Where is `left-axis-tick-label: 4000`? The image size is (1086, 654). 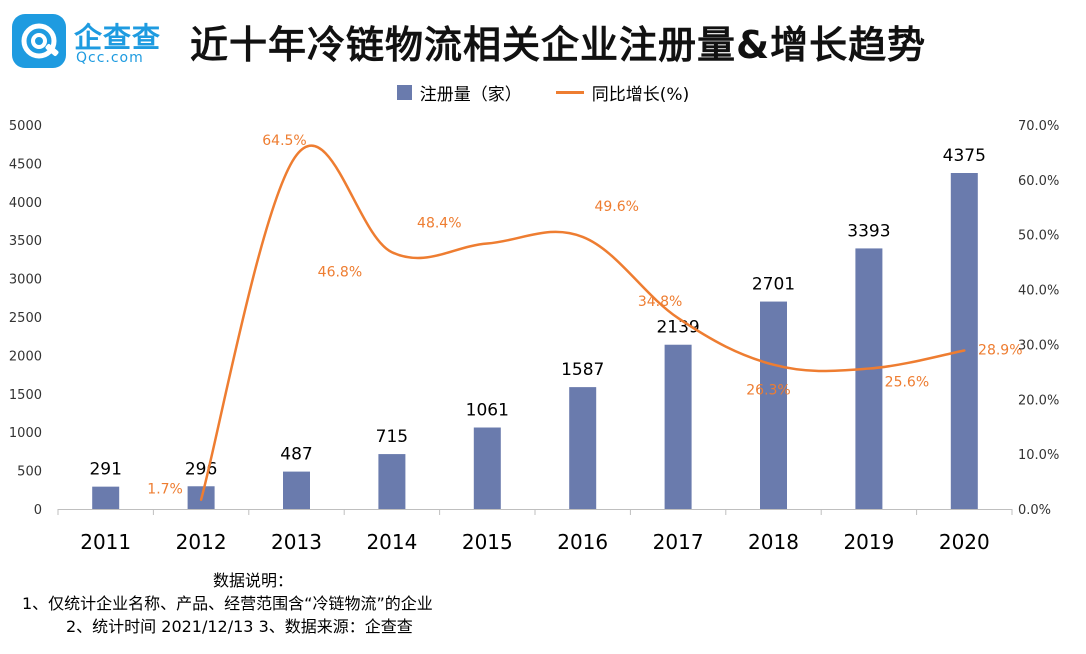
left-axis-tick-label: 4000 is located at coordinates (25, 203).